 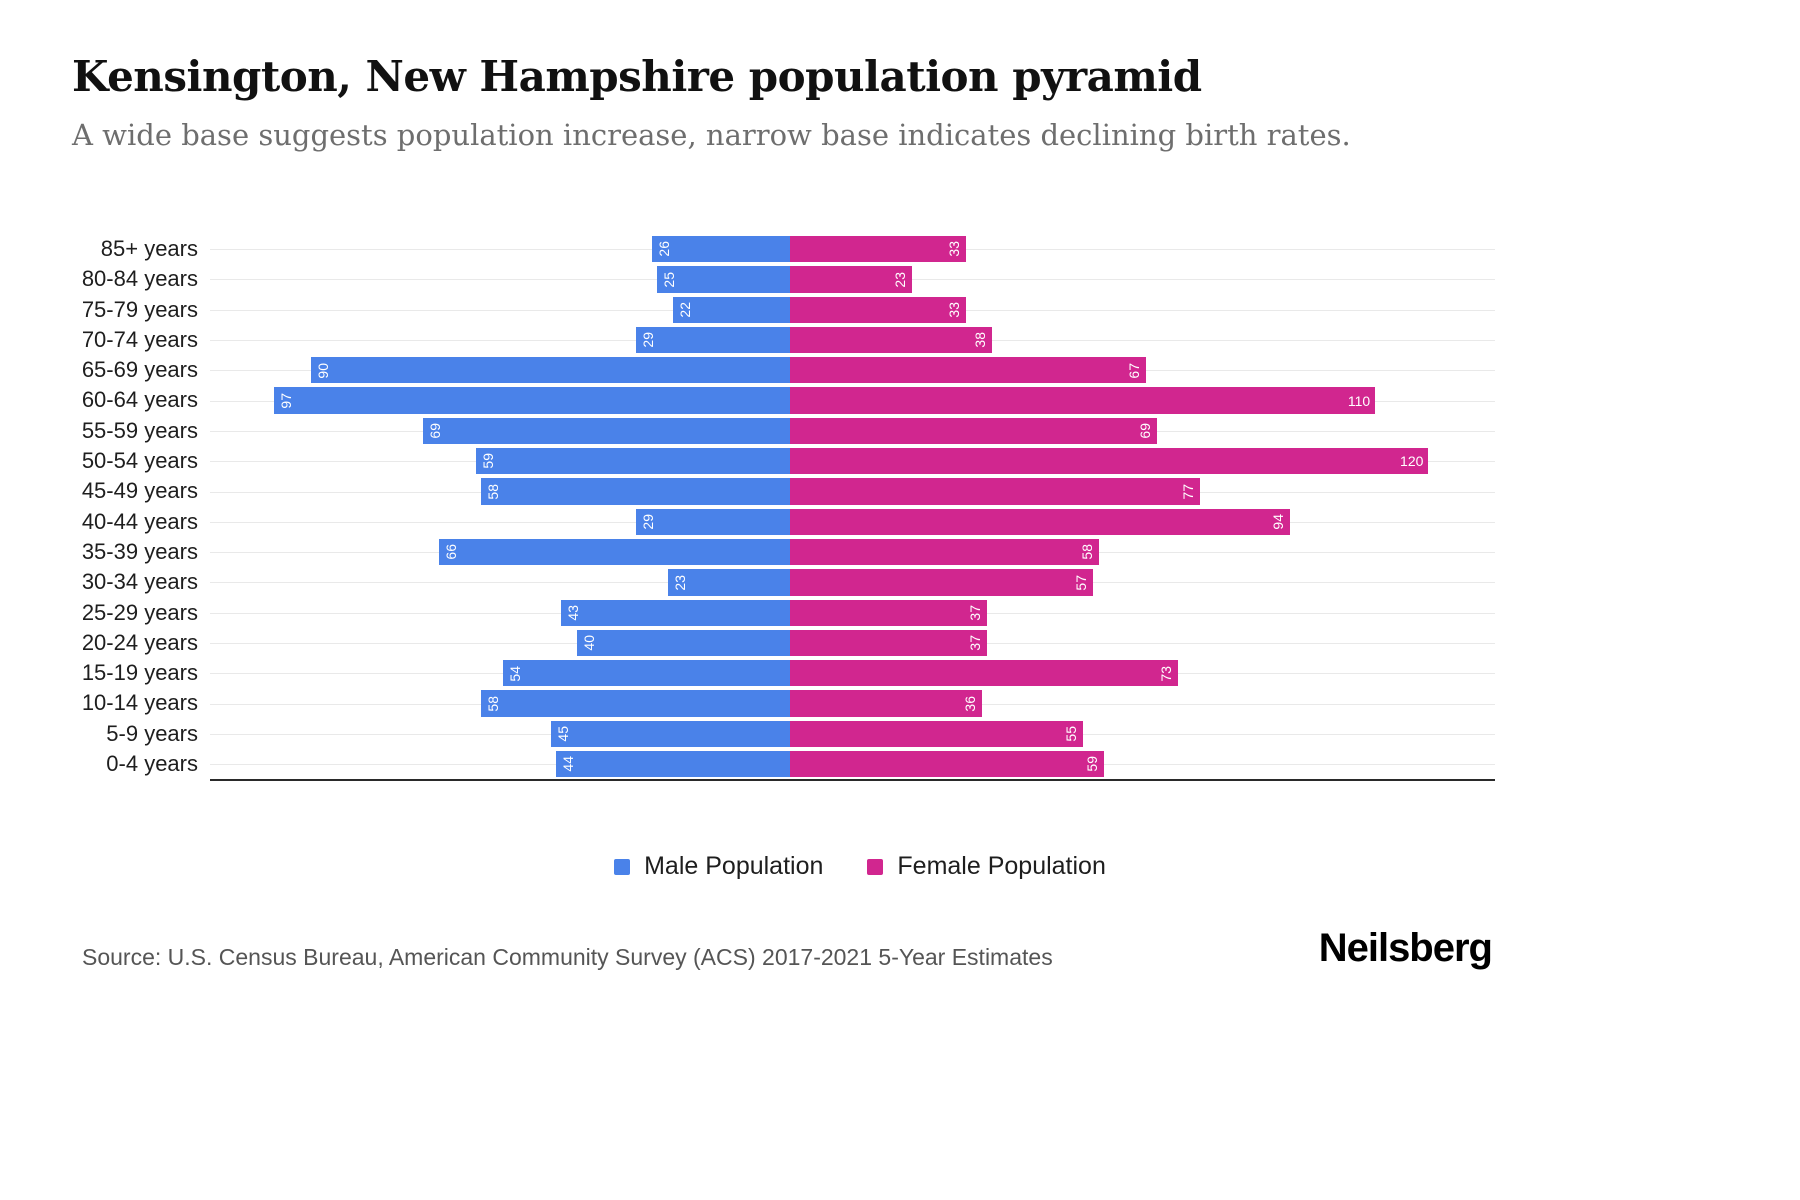 I want to click on male-bar: 54, so click(x=646, y=673).